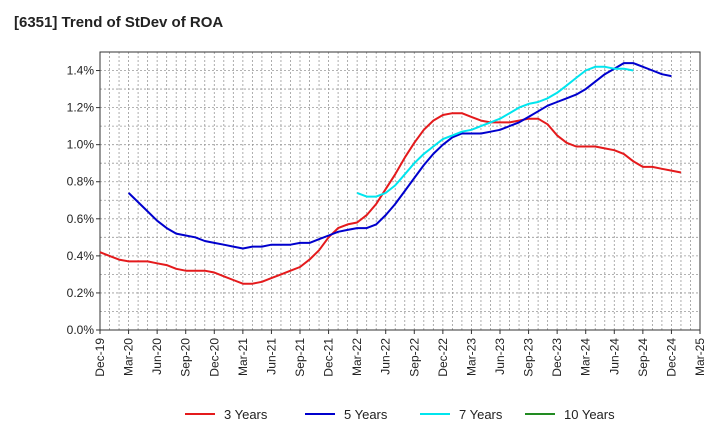 This screenshot has width=720, height=440. I want to click on x-tick-label: Sep-22, so click(414, 357).